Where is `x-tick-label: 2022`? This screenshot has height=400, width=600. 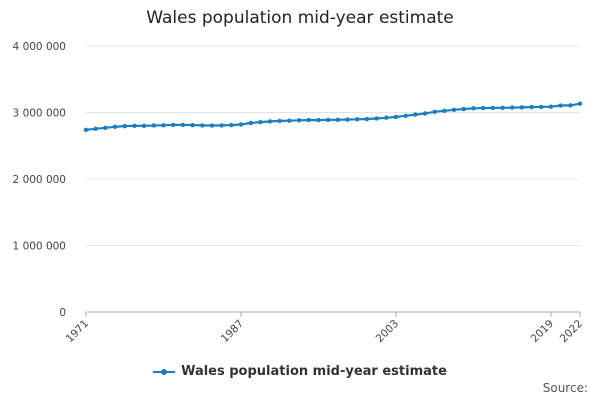 x-tick-label: 2022 is located at coordinates (571, 331).